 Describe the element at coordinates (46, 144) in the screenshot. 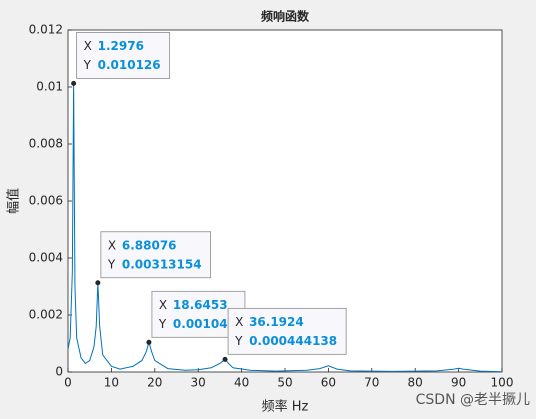

I see `y-tick-label: 0.008` at that location.